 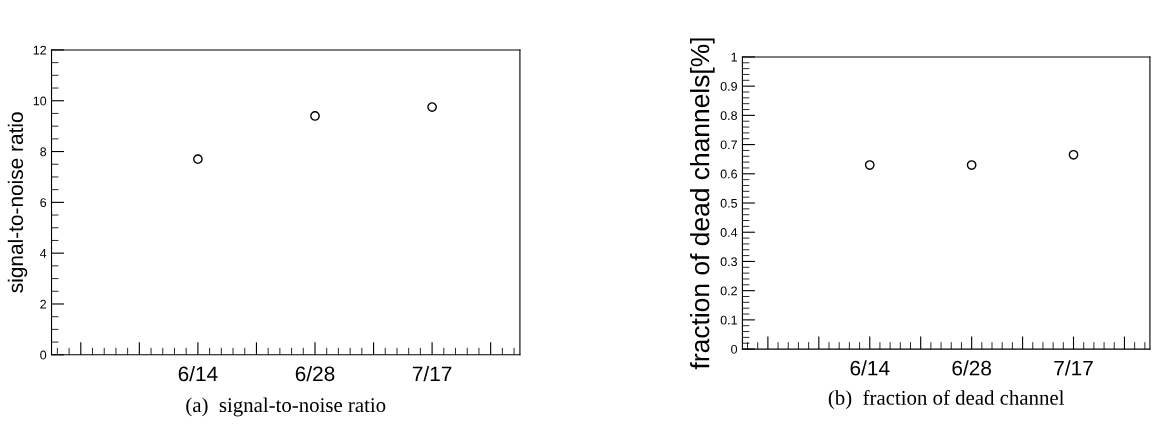 I want to click on y-tick-label: 0.7, so click(x=728, y=145).